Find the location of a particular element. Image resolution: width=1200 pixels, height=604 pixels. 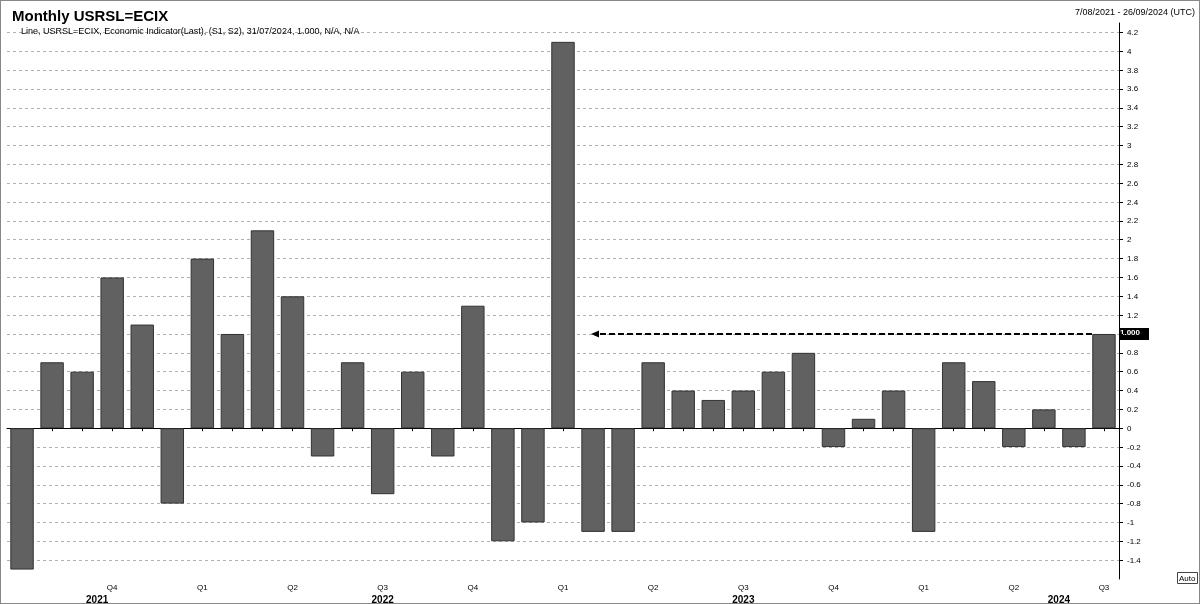

y-tick-label: 3.6 is located at coordinates (1133, 89).